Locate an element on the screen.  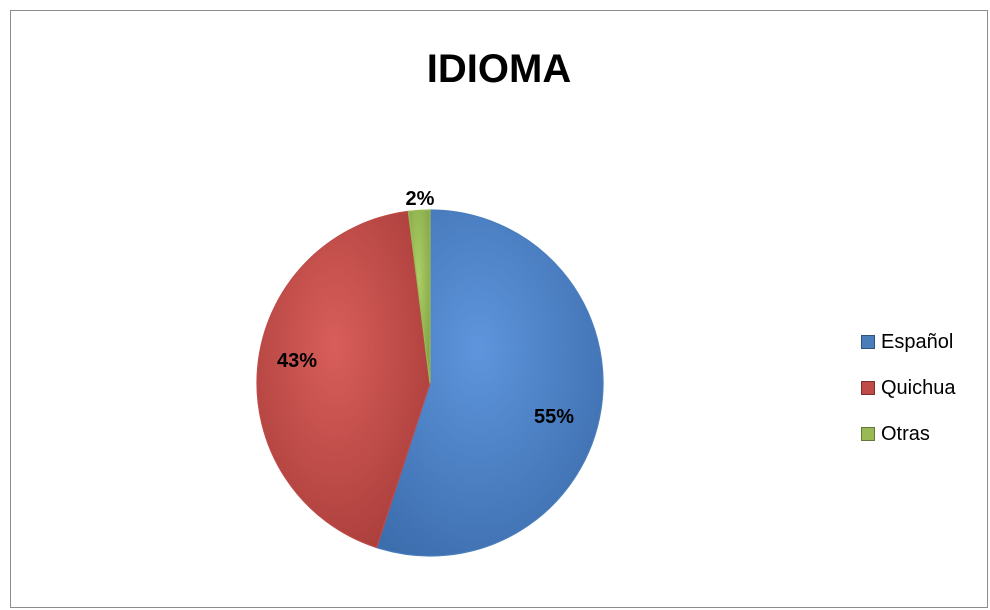
legend-item-otras: Otras is located at coordinates (908, 434).